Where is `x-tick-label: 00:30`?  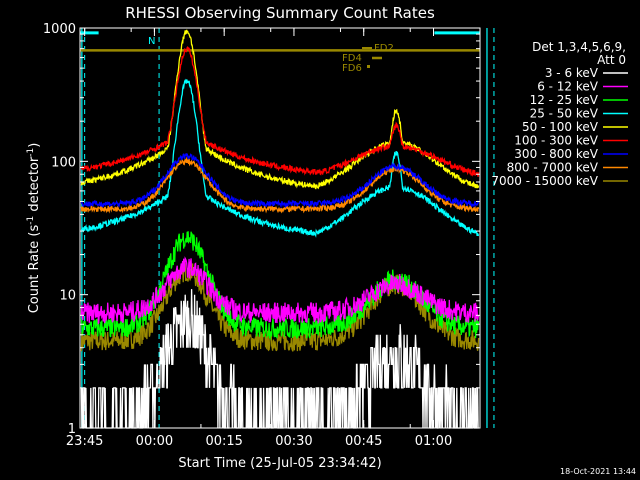 x-tick-label: 00:30 is located at coordinates (293, 441).